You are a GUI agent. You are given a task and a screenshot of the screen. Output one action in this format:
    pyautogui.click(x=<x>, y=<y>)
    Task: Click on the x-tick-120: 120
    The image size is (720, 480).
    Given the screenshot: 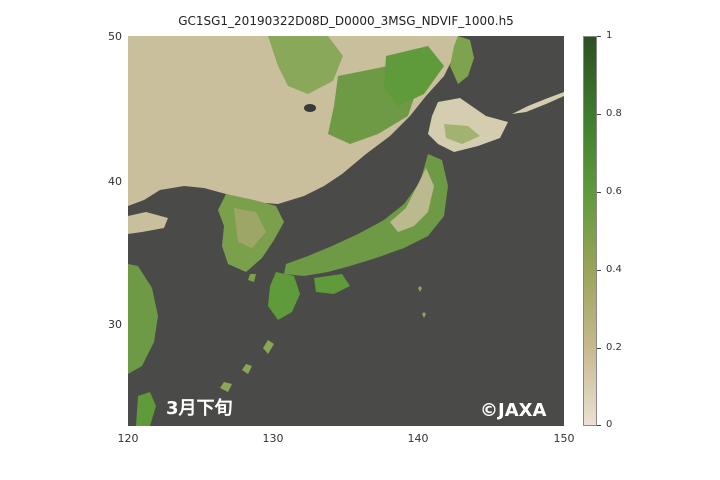 What is the action you would take?
    pyautogui.click(x=128, y=438)
    